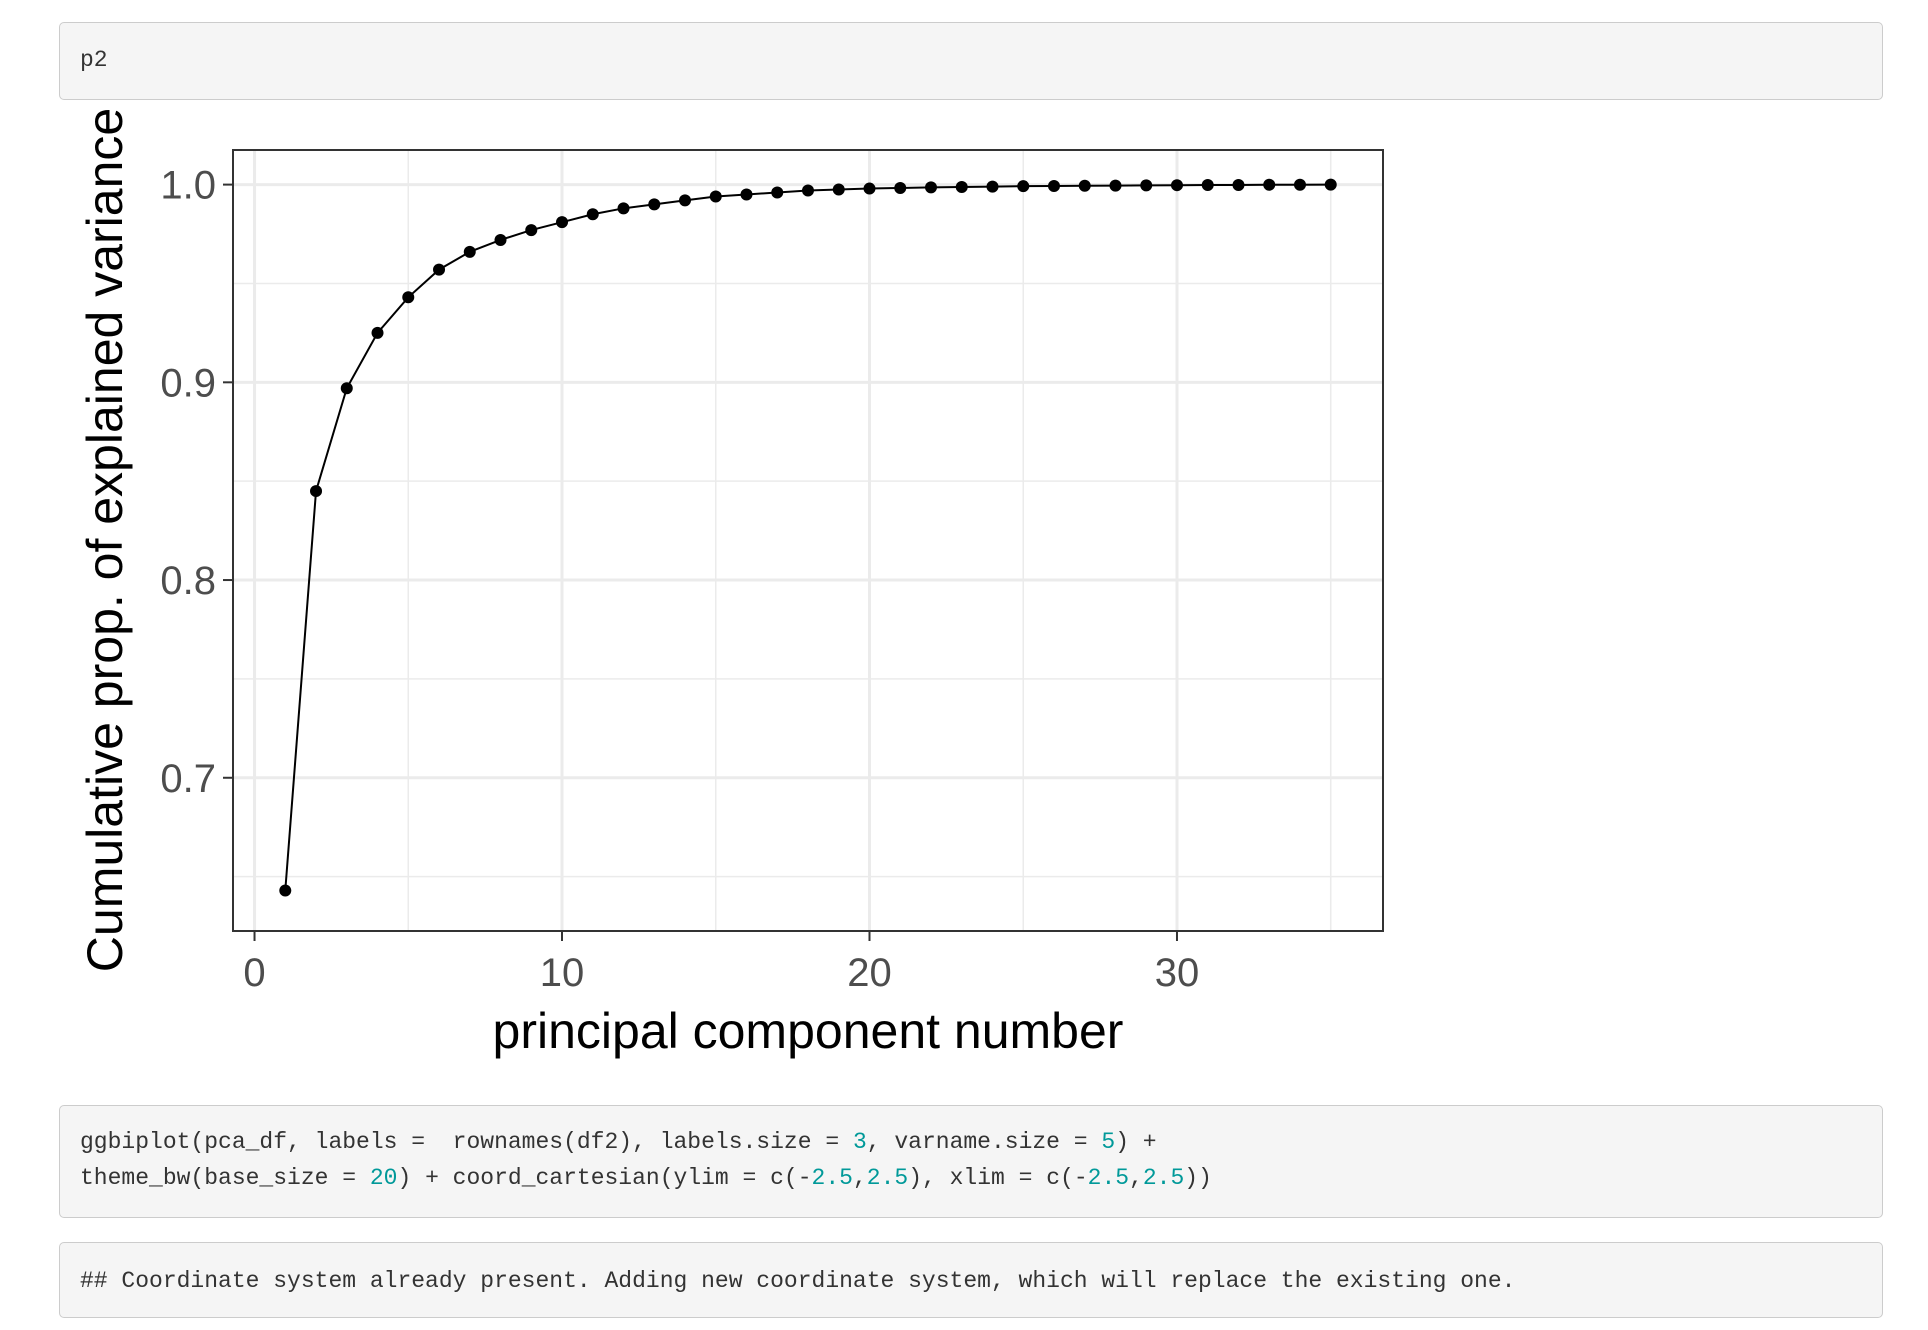  What do you see at coordinates (984, 1142) in the screenshot?
I see `code-text: , varname.size =` at bounding box center [984, 1142].